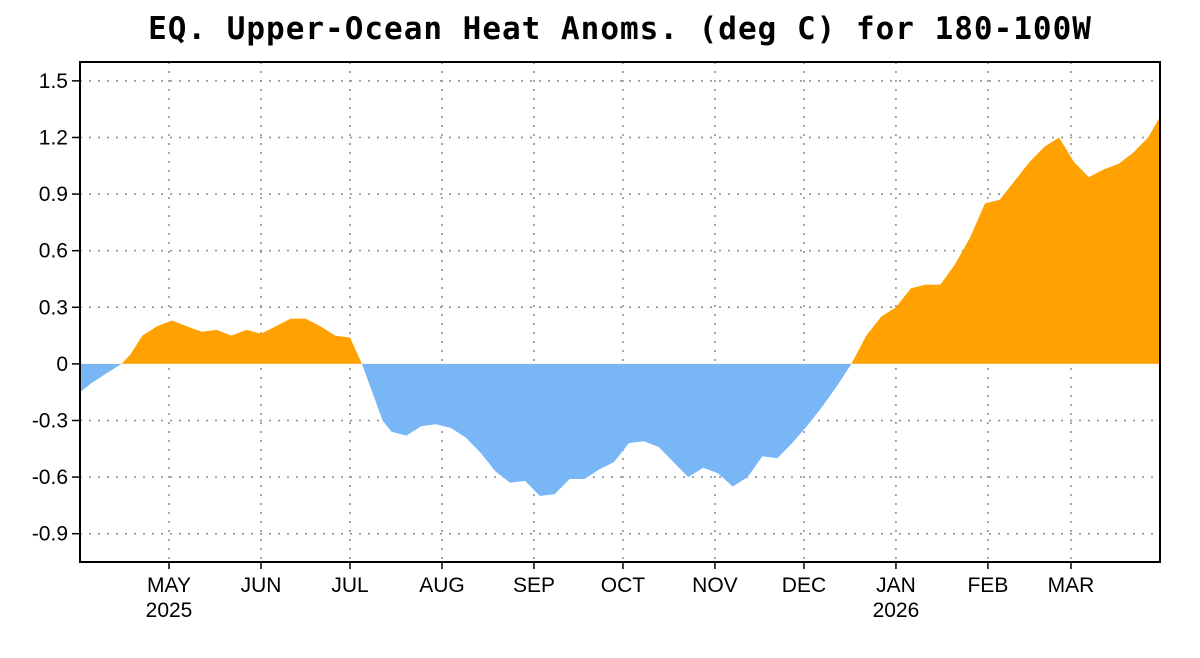 The height and width of the screenshot is (658, 1200). What do you see at coordinates (53, 137) in the screenshot?
I see `y-tick-label: 1.2` at bounding box center [53, 137].